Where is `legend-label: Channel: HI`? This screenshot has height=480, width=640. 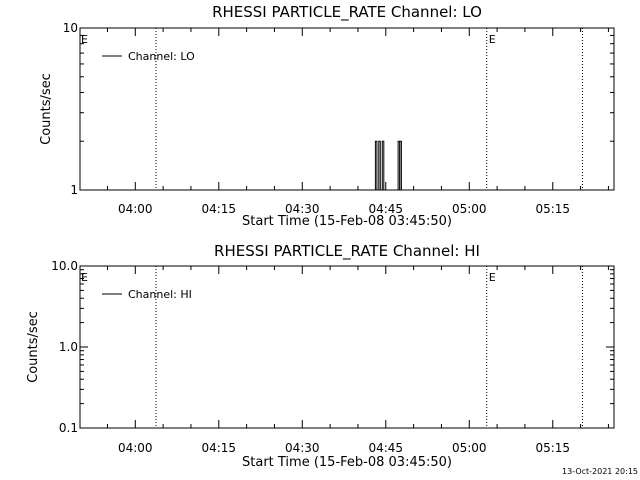
legend-label: Channel: HI is located at coordinates (160, 294).